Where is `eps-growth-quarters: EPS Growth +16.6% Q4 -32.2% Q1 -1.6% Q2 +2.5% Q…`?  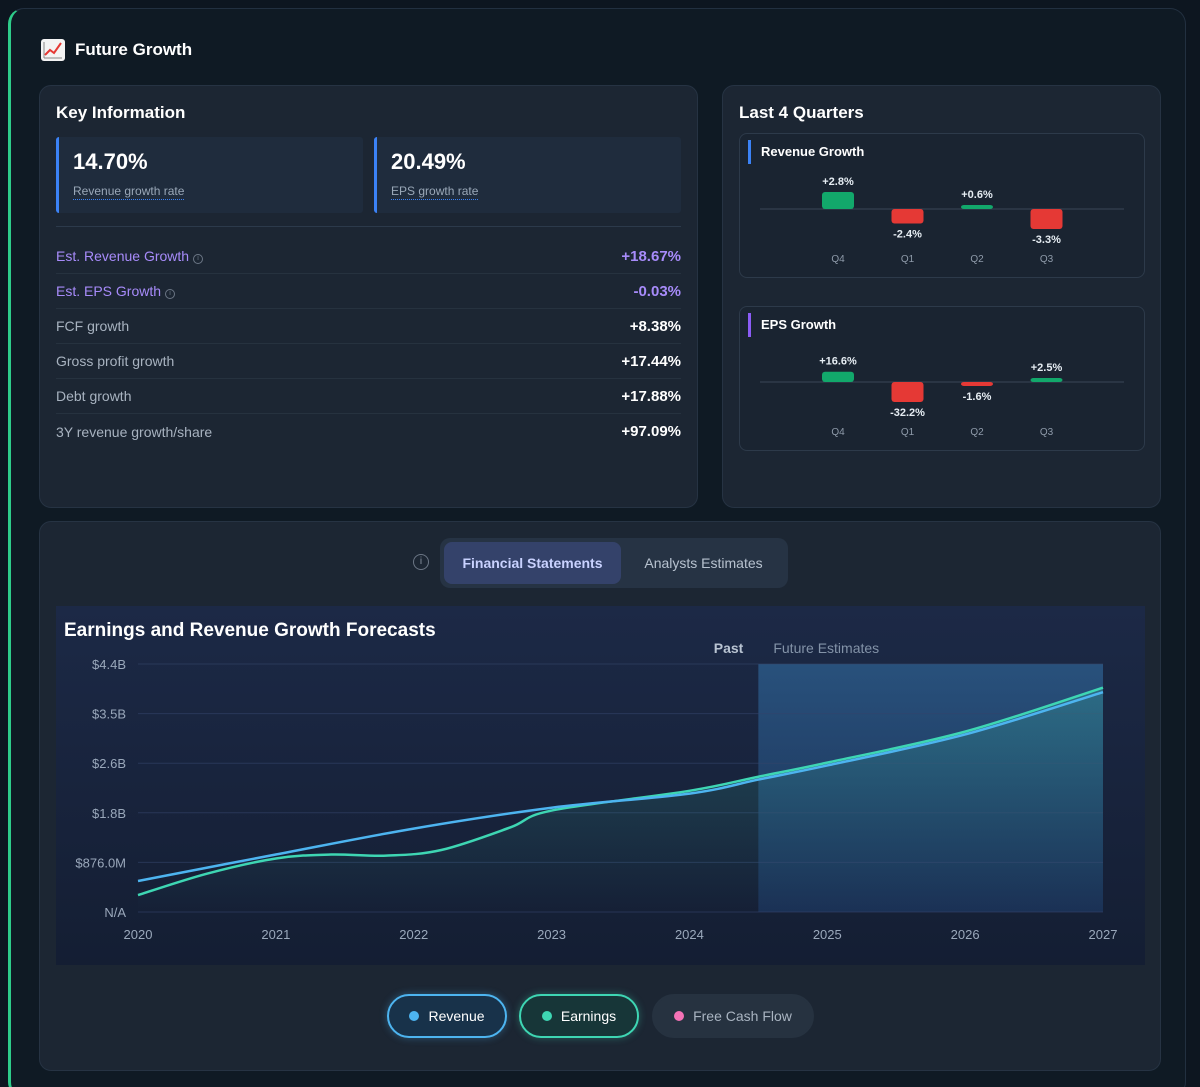 eps-growth-quarters: EPS Growth +16.6% Q4 -32.2% Q1 -1.6% Q2 +2.5% Q… is located at coordinates (942, 378).